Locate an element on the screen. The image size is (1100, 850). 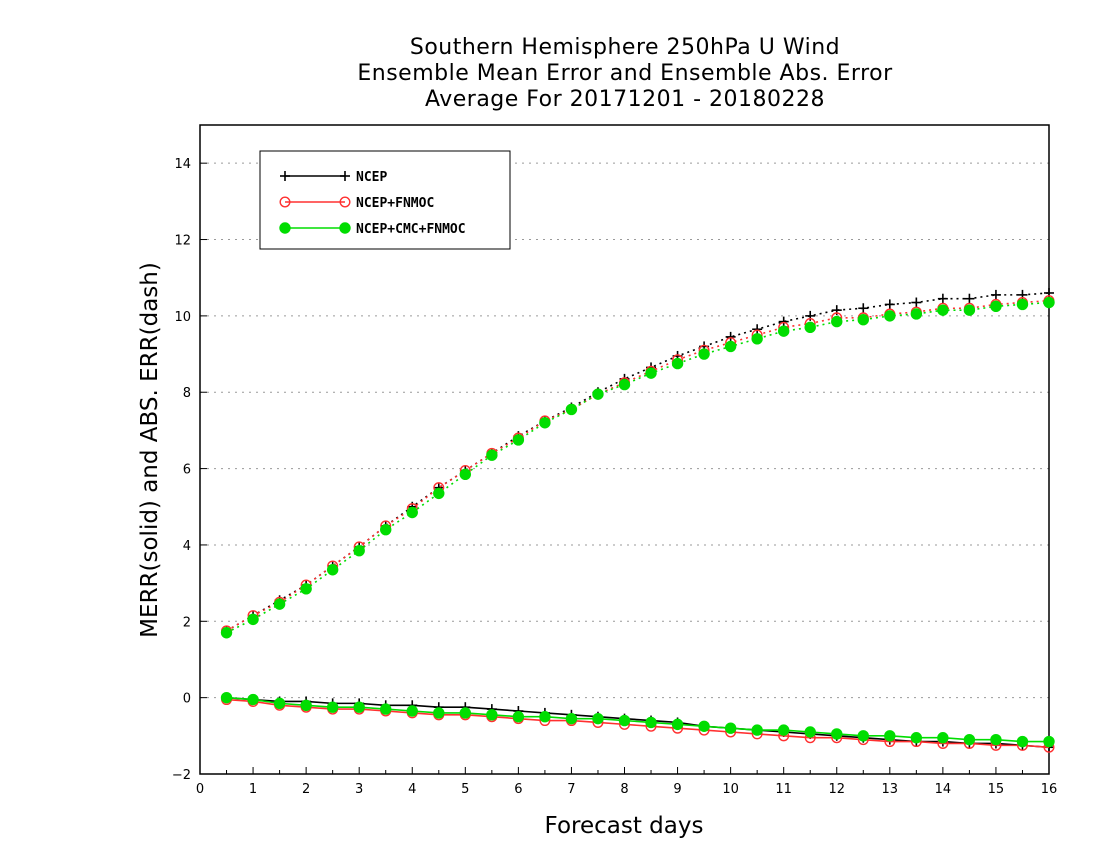
x-axis-title: Forecast days is located at coordinates (624, 826).